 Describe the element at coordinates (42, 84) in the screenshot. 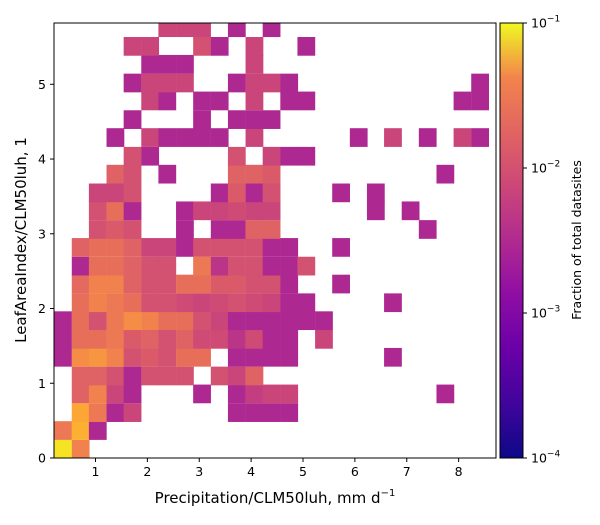

I see `y-tick-label: 5` at that location.